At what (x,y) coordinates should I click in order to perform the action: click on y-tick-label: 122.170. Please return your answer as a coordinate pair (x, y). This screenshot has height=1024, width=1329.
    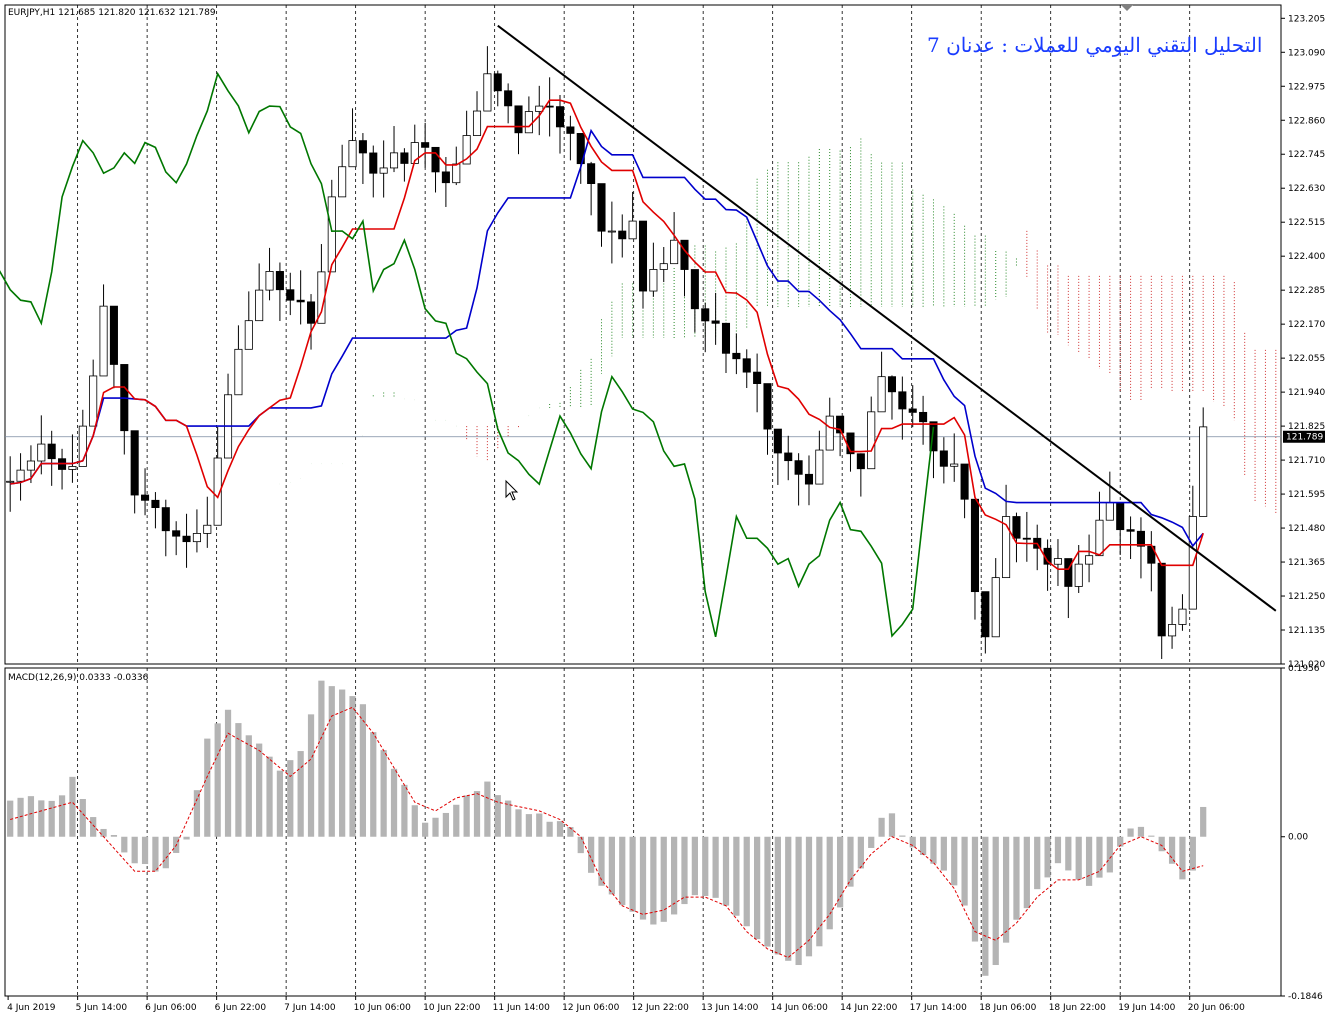
    Looking at the image, I should click on (1306, 325).